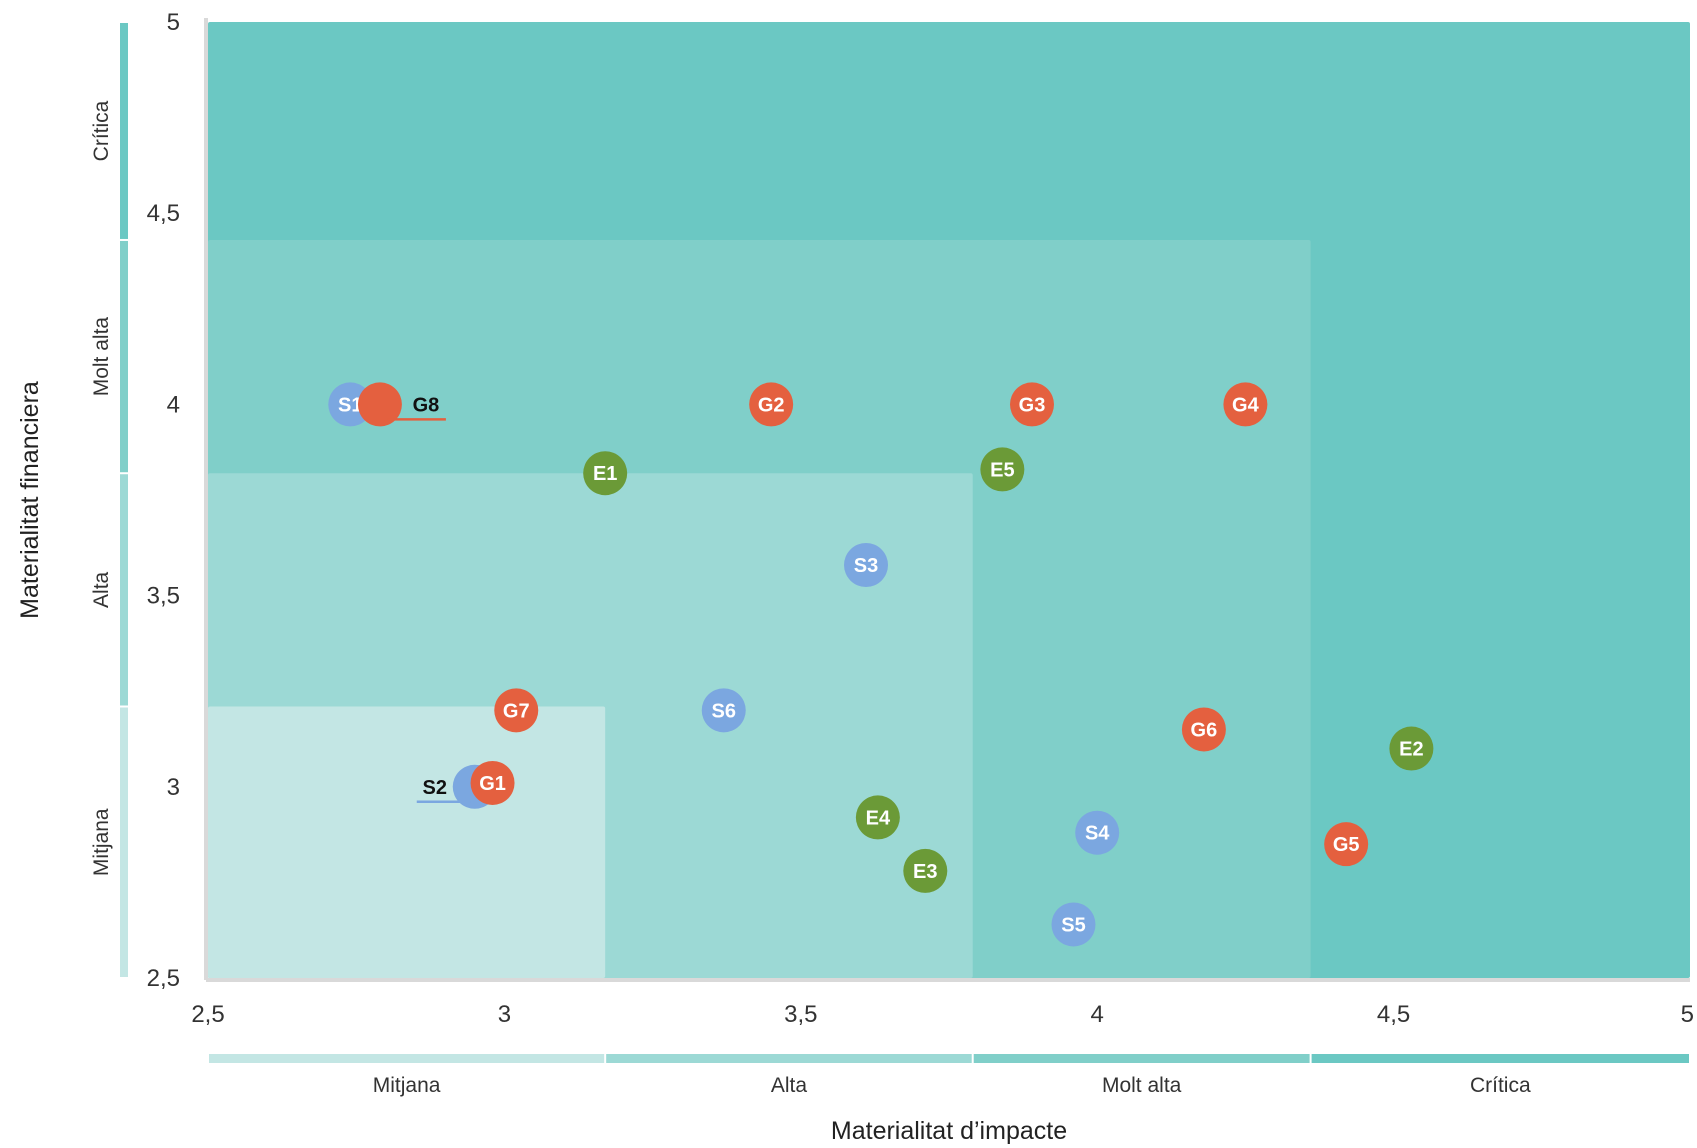 The image size is (1697, 1148). I want to click on x-tick-label: 4,5, so click(1393, 1014).